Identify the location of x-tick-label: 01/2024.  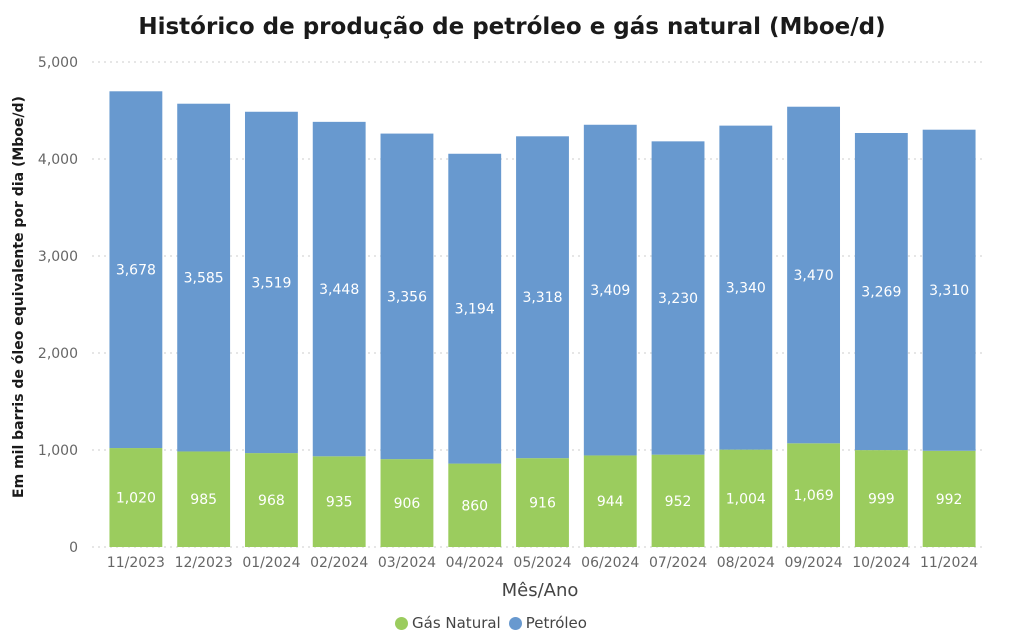
(271, 563).